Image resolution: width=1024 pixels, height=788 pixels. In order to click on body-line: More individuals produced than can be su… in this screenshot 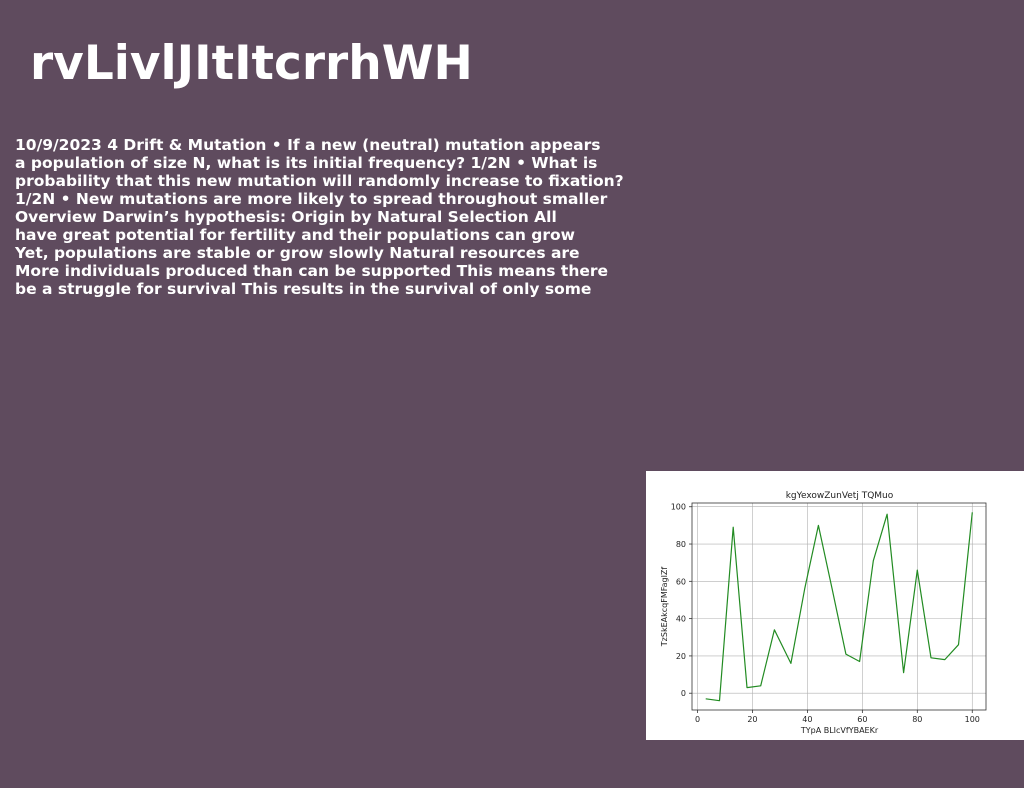, I will do `click(312, 271)`.